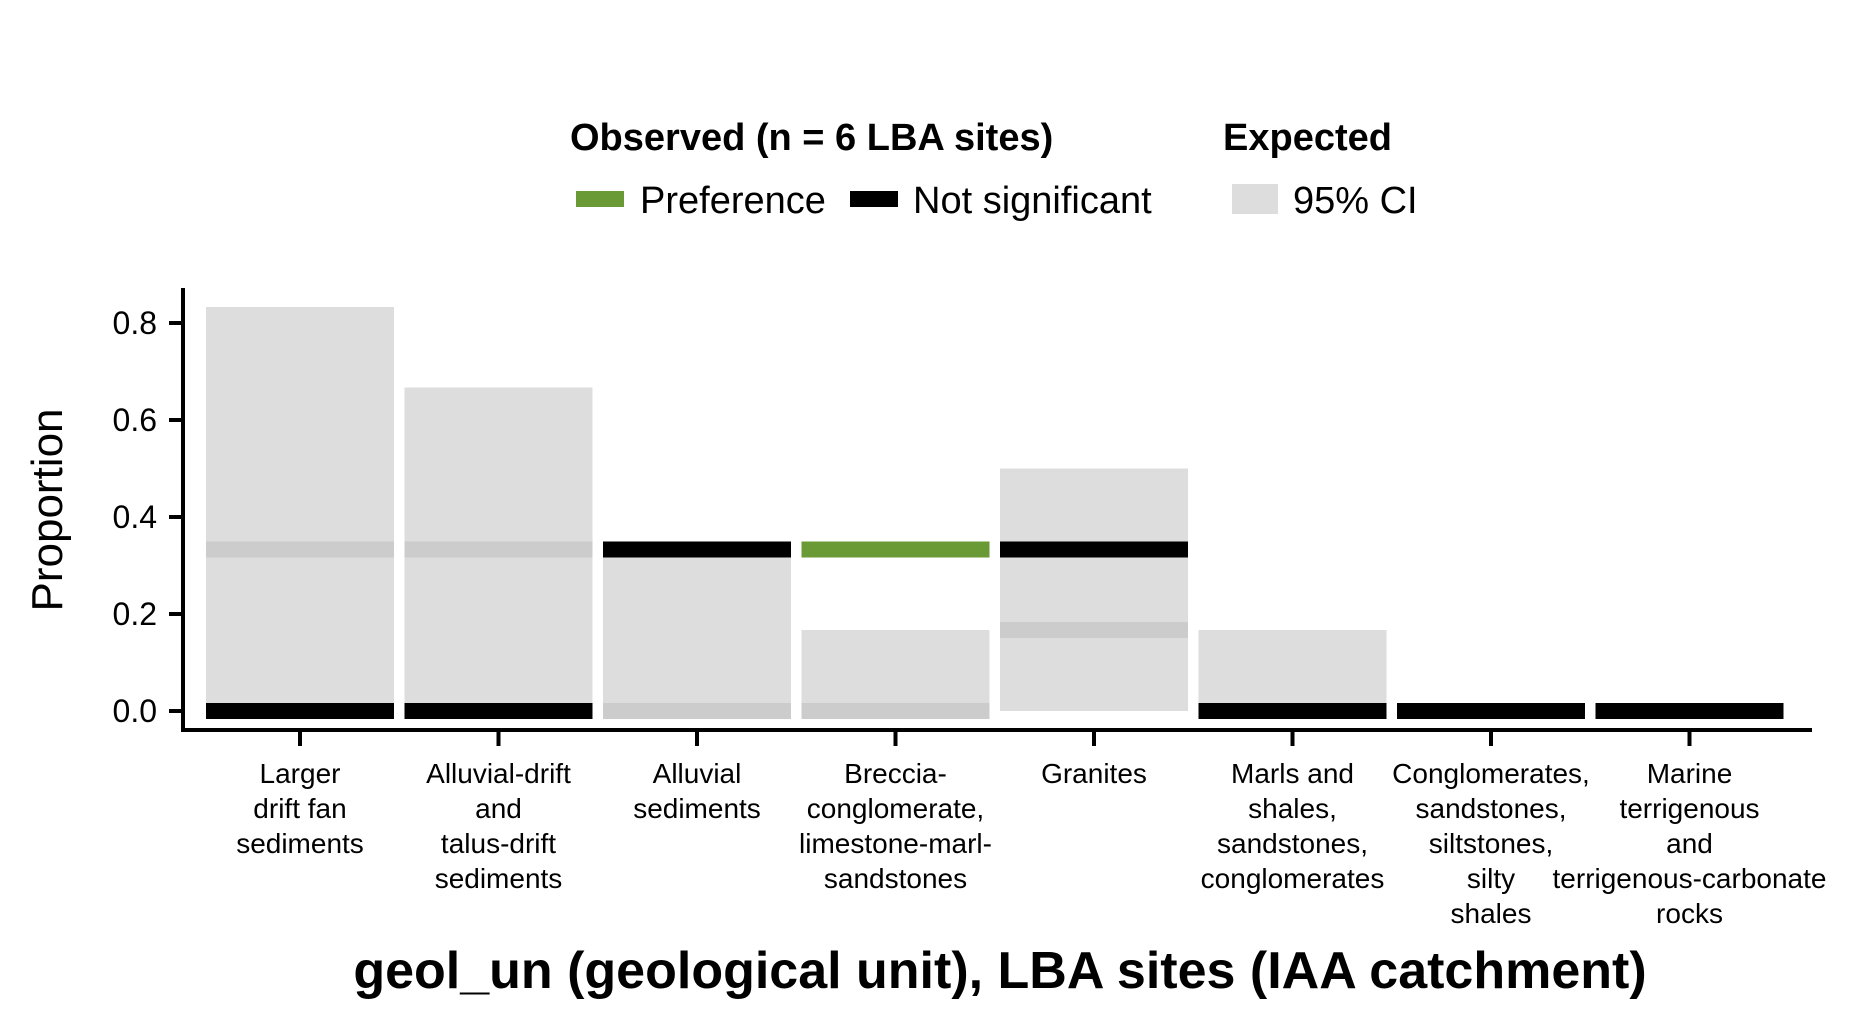  What do you see at coordinates (300, 808) in the screenshot?
I see `x-tick-label: Larger drift fan sediments` at bounding box center [300, 808].